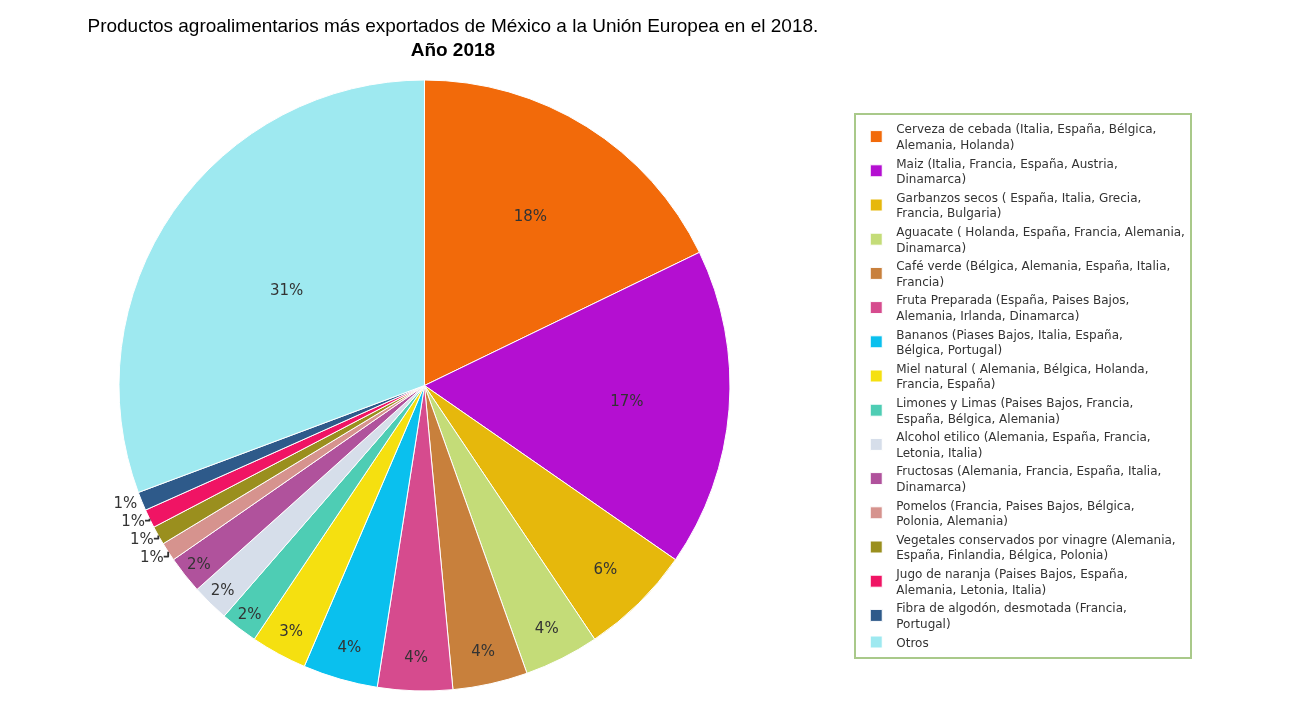 The image size is (1294, 706). Describe the element at coordinates (530, 216) in the screenshot. I see `data-label: 18%` at that location.